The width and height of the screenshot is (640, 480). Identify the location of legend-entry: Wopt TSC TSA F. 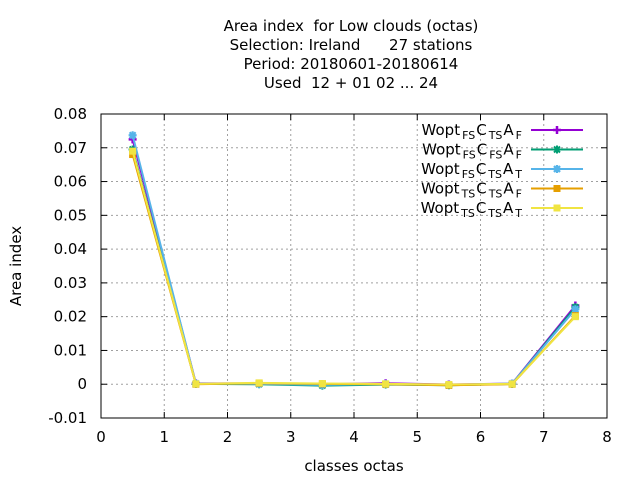
(502, 190).